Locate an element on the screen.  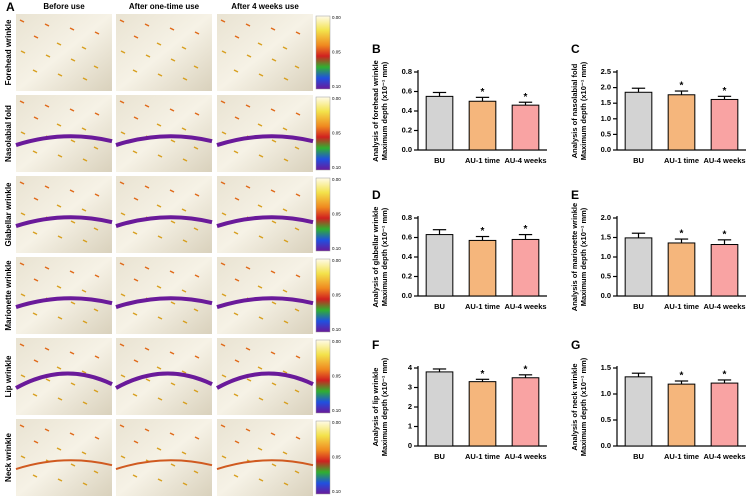
x-tick-label: AU-1 time is located at coordinates (681, 160).